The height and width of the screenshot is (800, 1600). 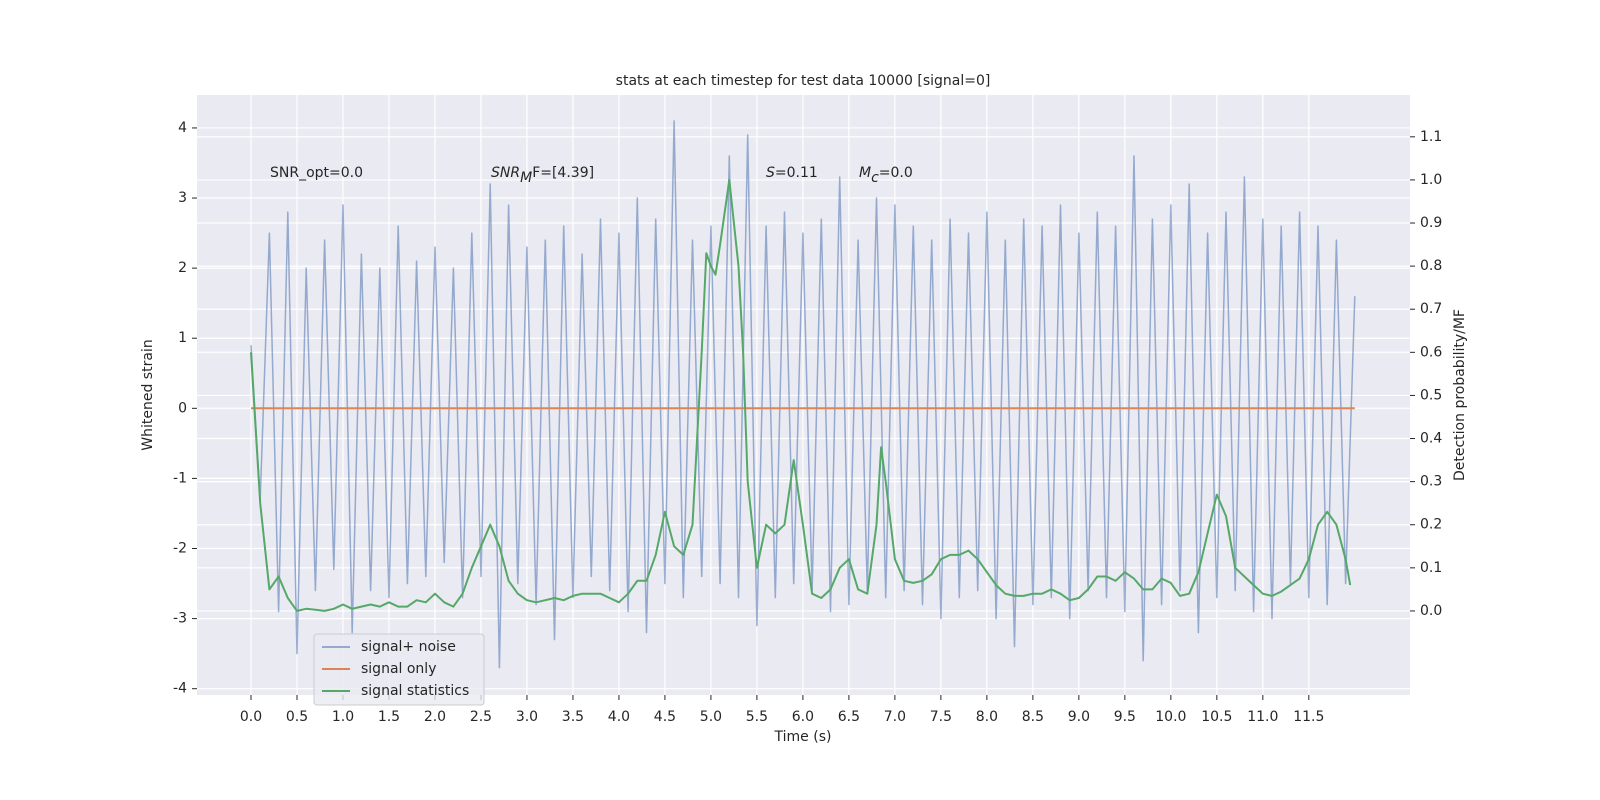 I want to click on annotation-base: SNR, so click(x=505, y=173).